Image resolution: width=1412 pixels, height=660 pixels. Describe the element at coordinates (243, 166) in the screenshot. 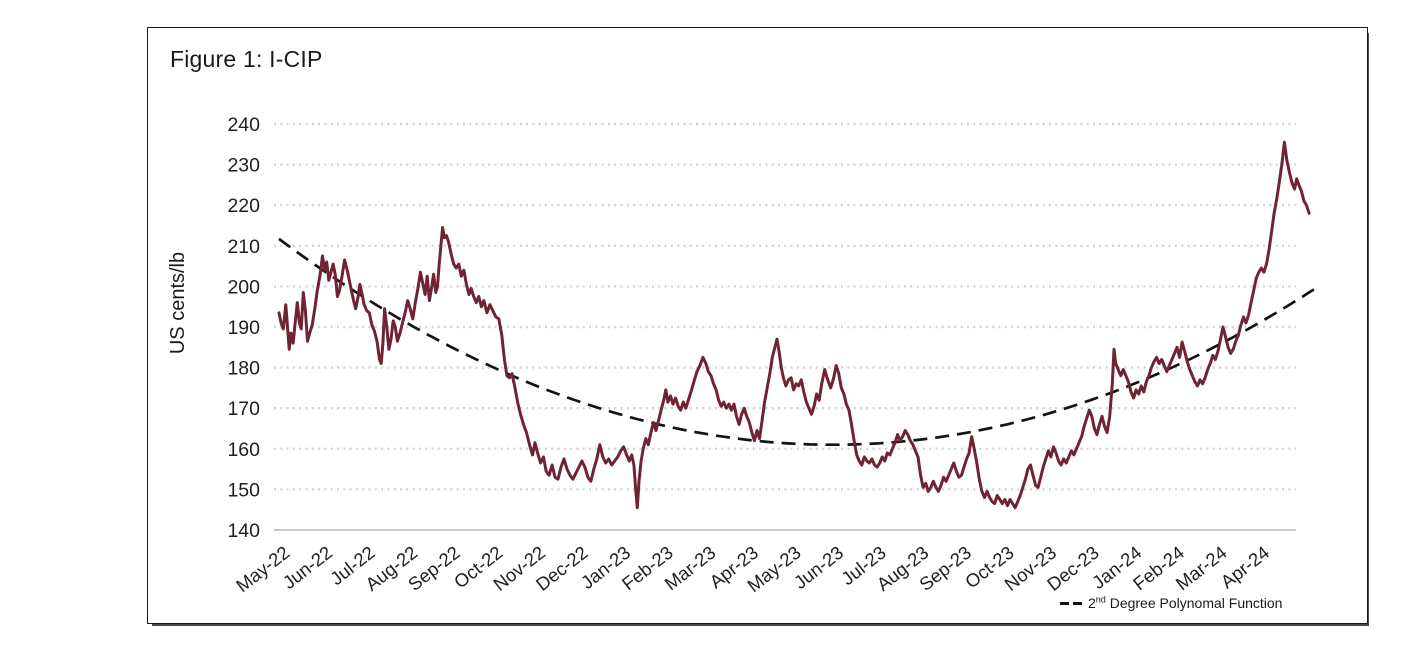

I see `y-tick-label: 230` at that location.